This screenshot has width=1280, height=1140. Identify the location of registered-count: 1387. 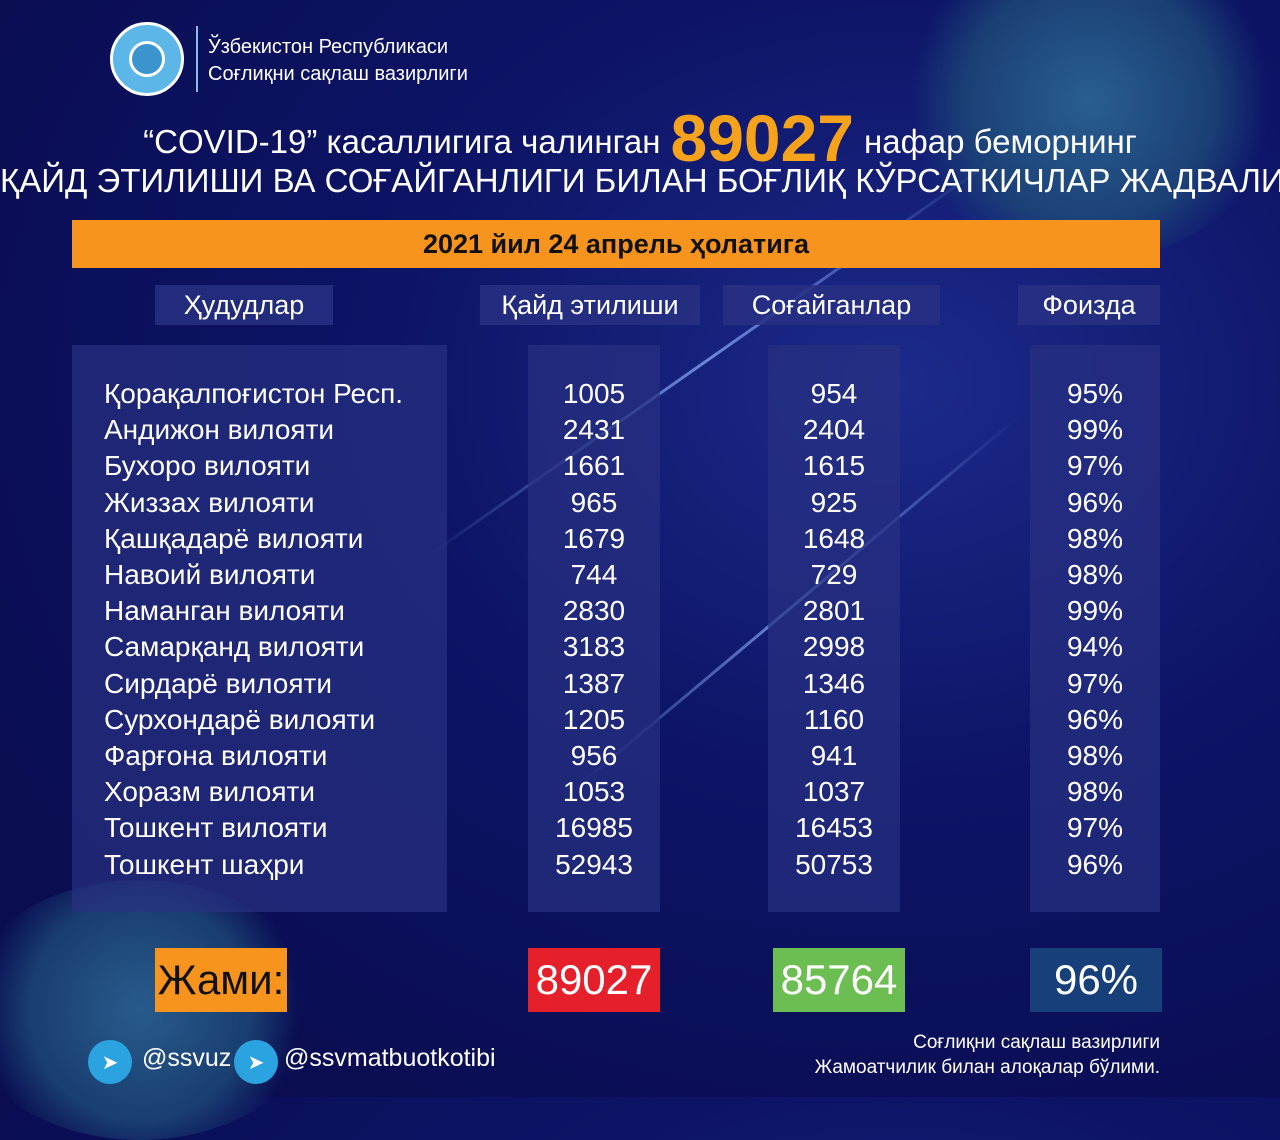
(594, 683).